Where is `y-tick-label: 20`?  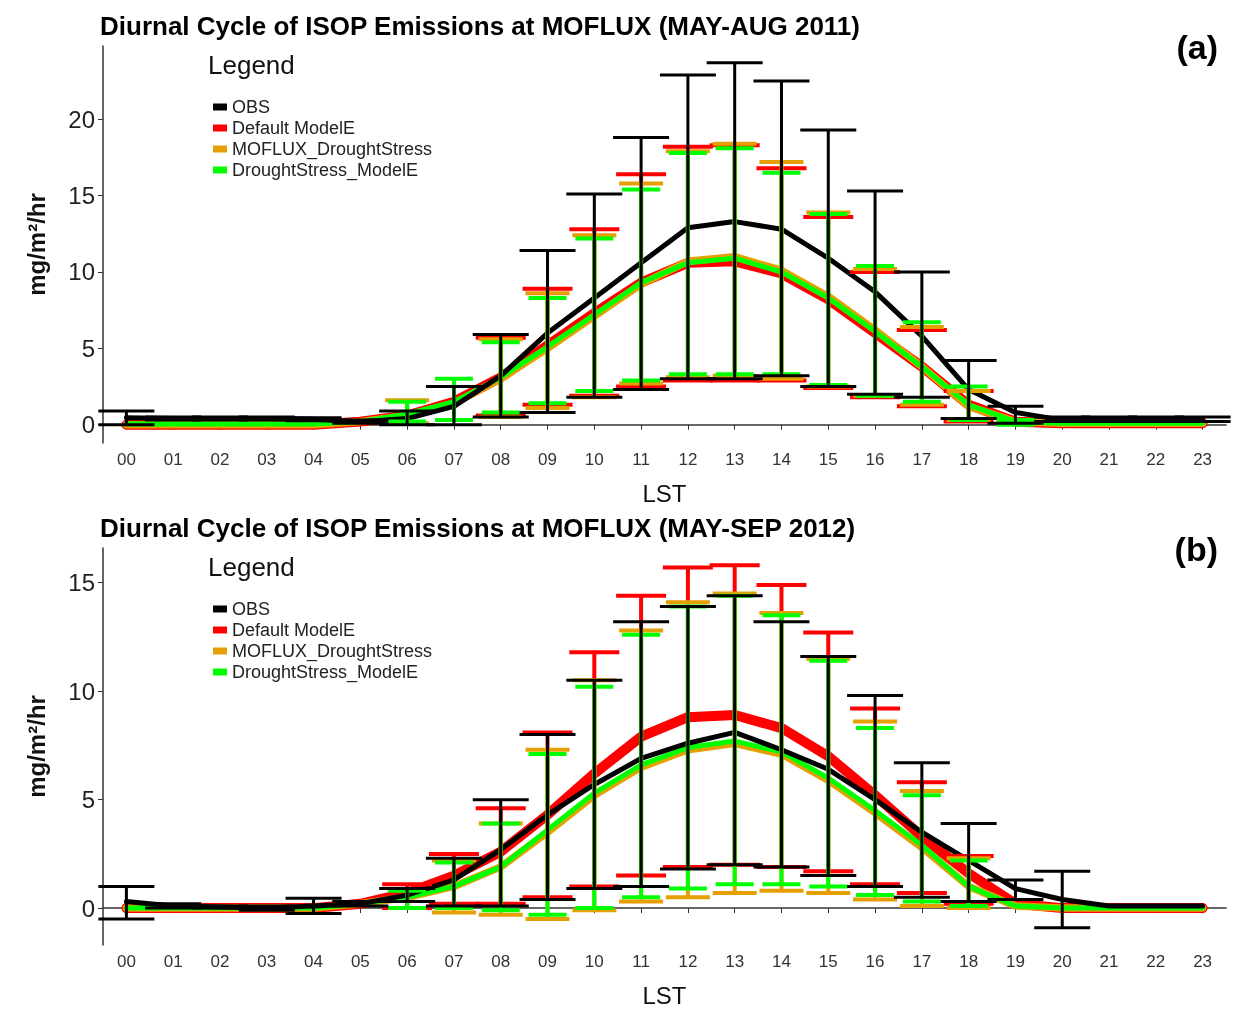 y-tick-label: 20 is located at coordinates (81, 119).